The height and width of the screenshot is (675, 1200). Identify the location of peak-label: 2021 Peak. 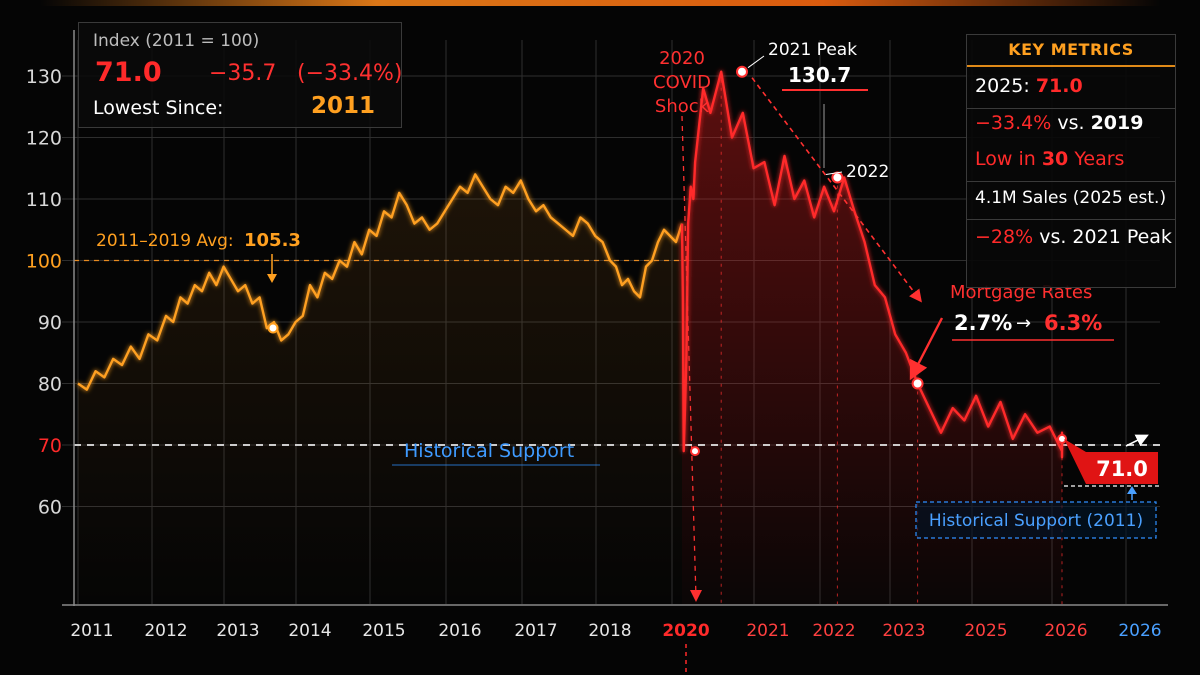
(812, 50).